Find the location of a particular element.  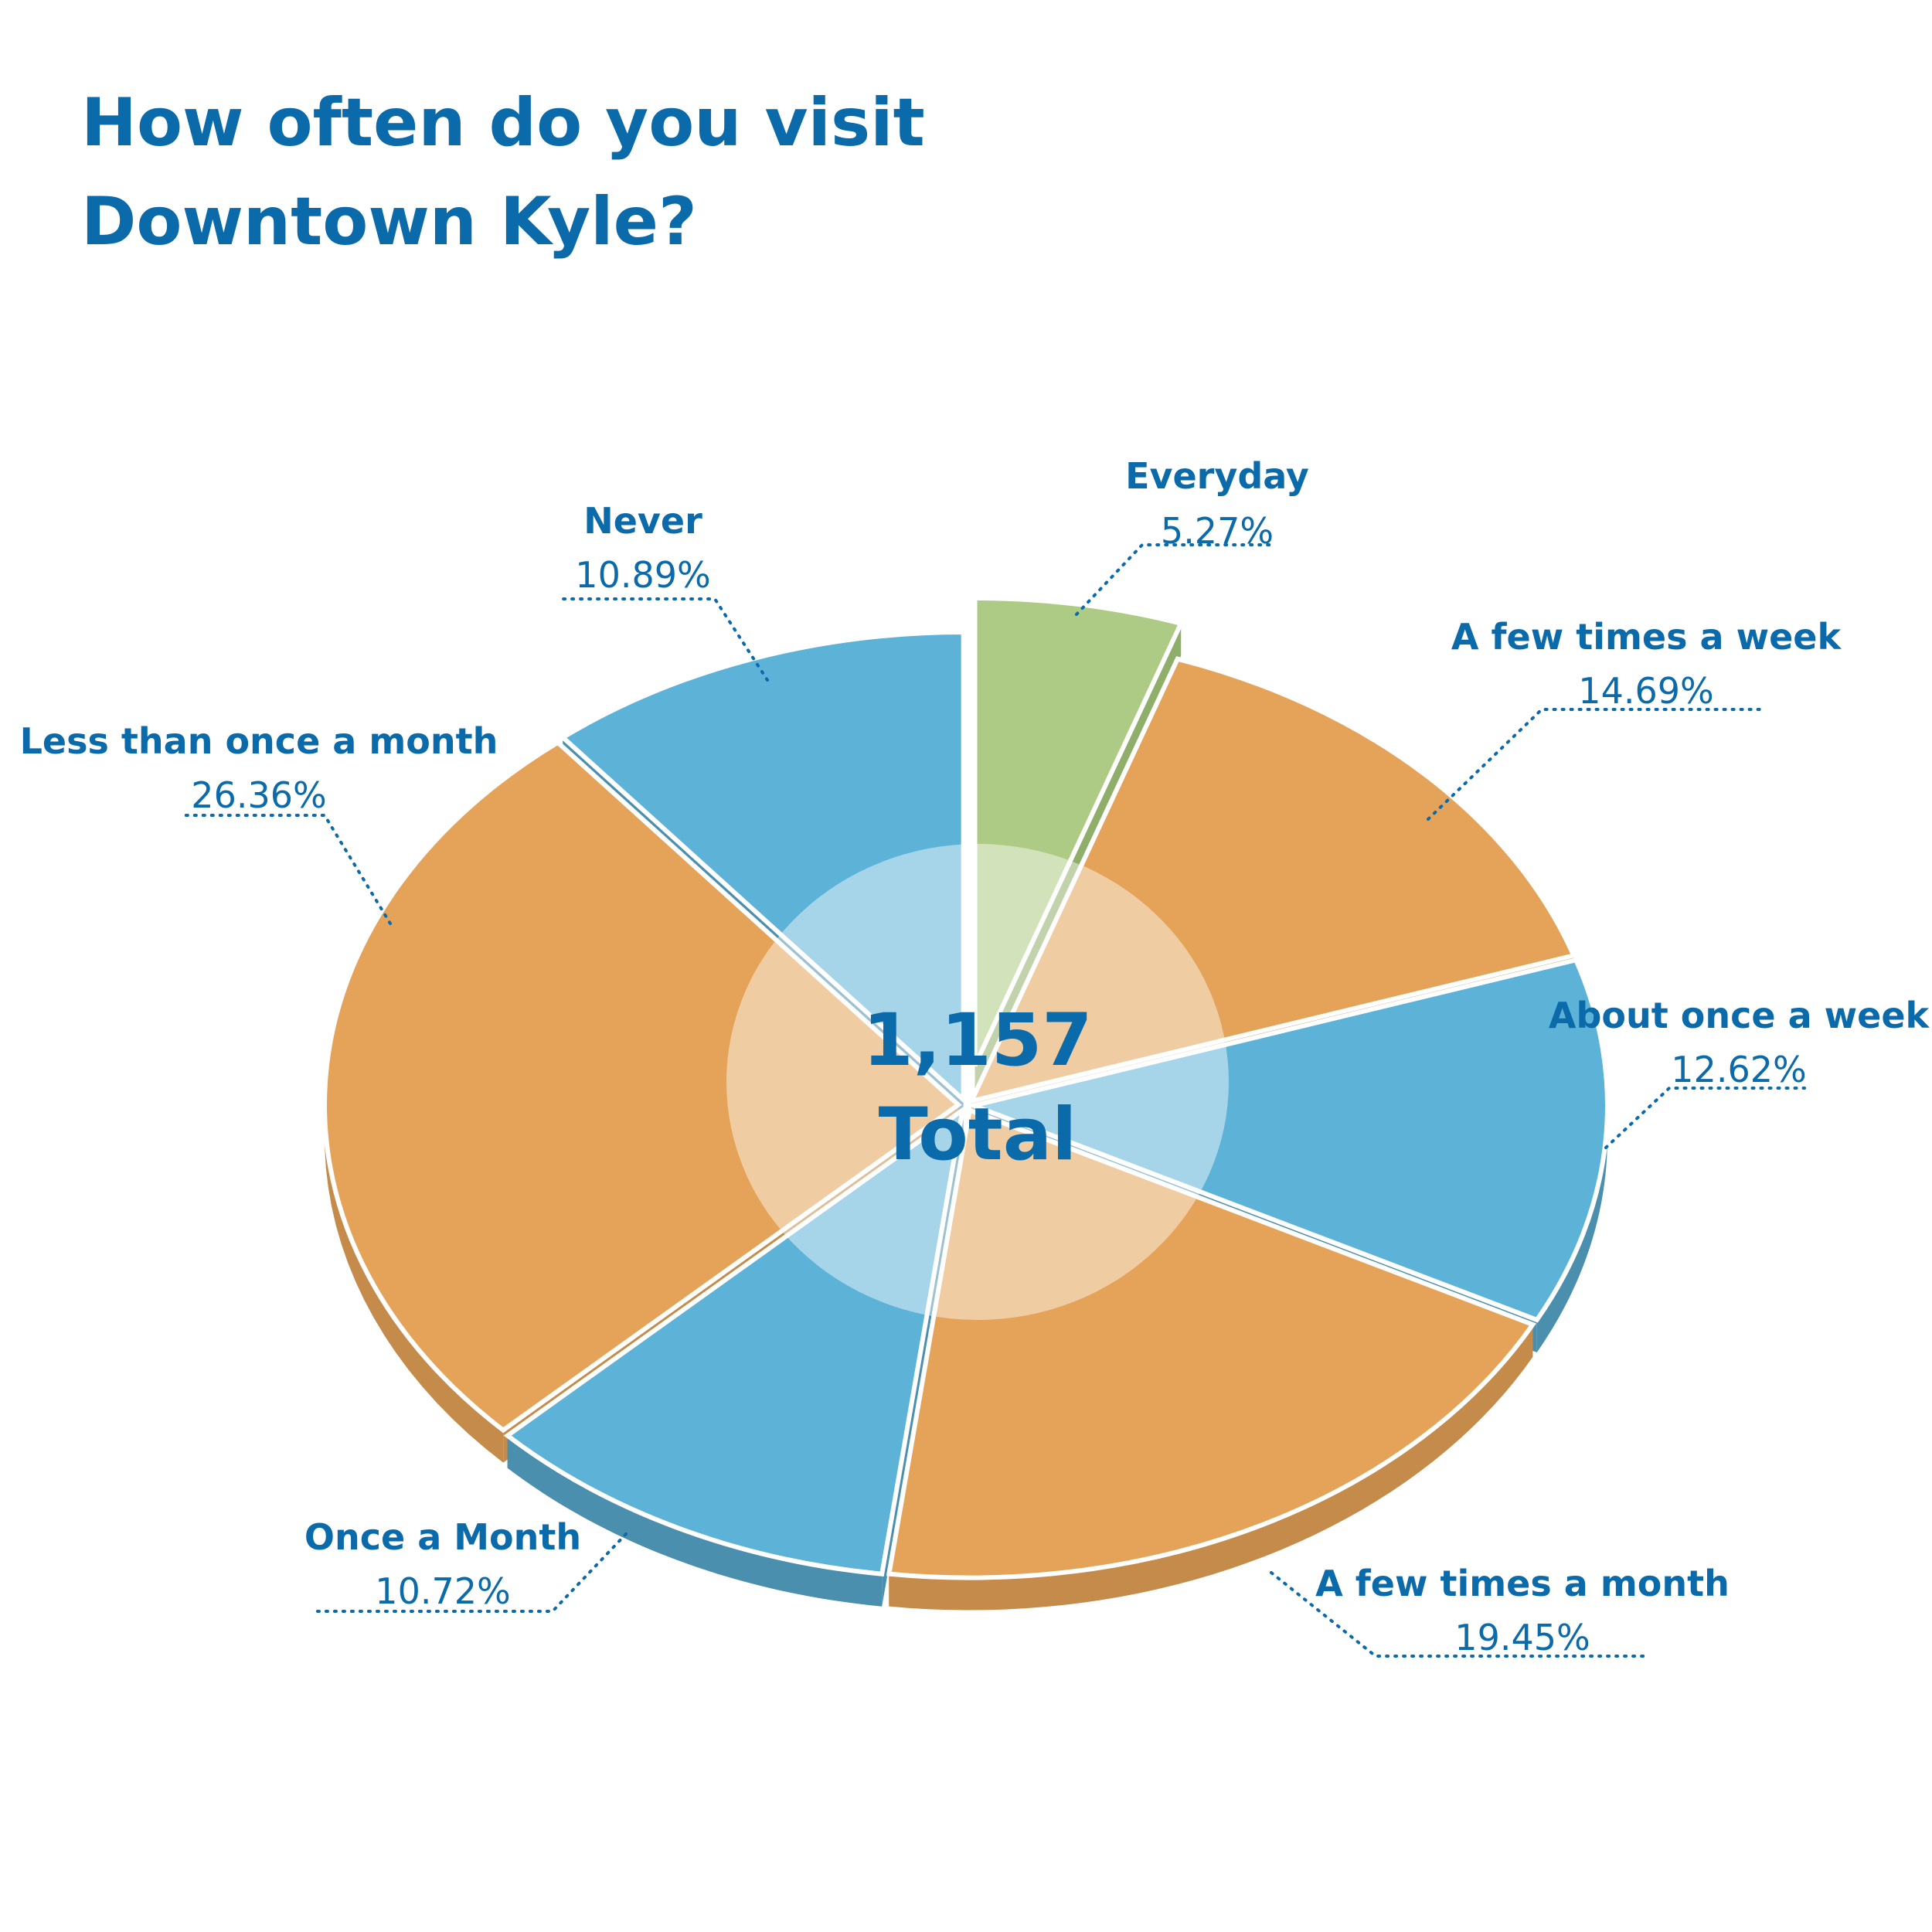

slice-never is located at coordinates (763, 868).